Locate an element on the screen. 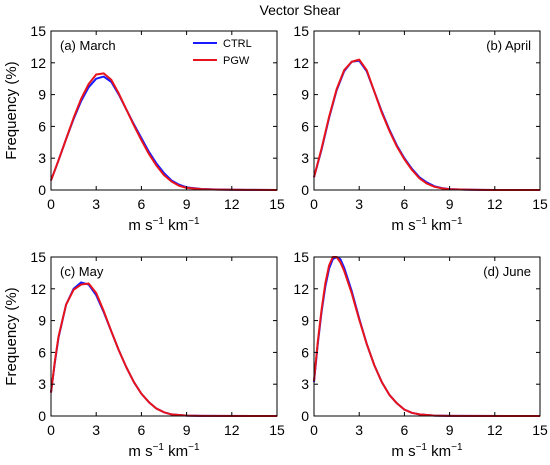  legend-label-pgw: PGW is located at coordinates (236, 61).